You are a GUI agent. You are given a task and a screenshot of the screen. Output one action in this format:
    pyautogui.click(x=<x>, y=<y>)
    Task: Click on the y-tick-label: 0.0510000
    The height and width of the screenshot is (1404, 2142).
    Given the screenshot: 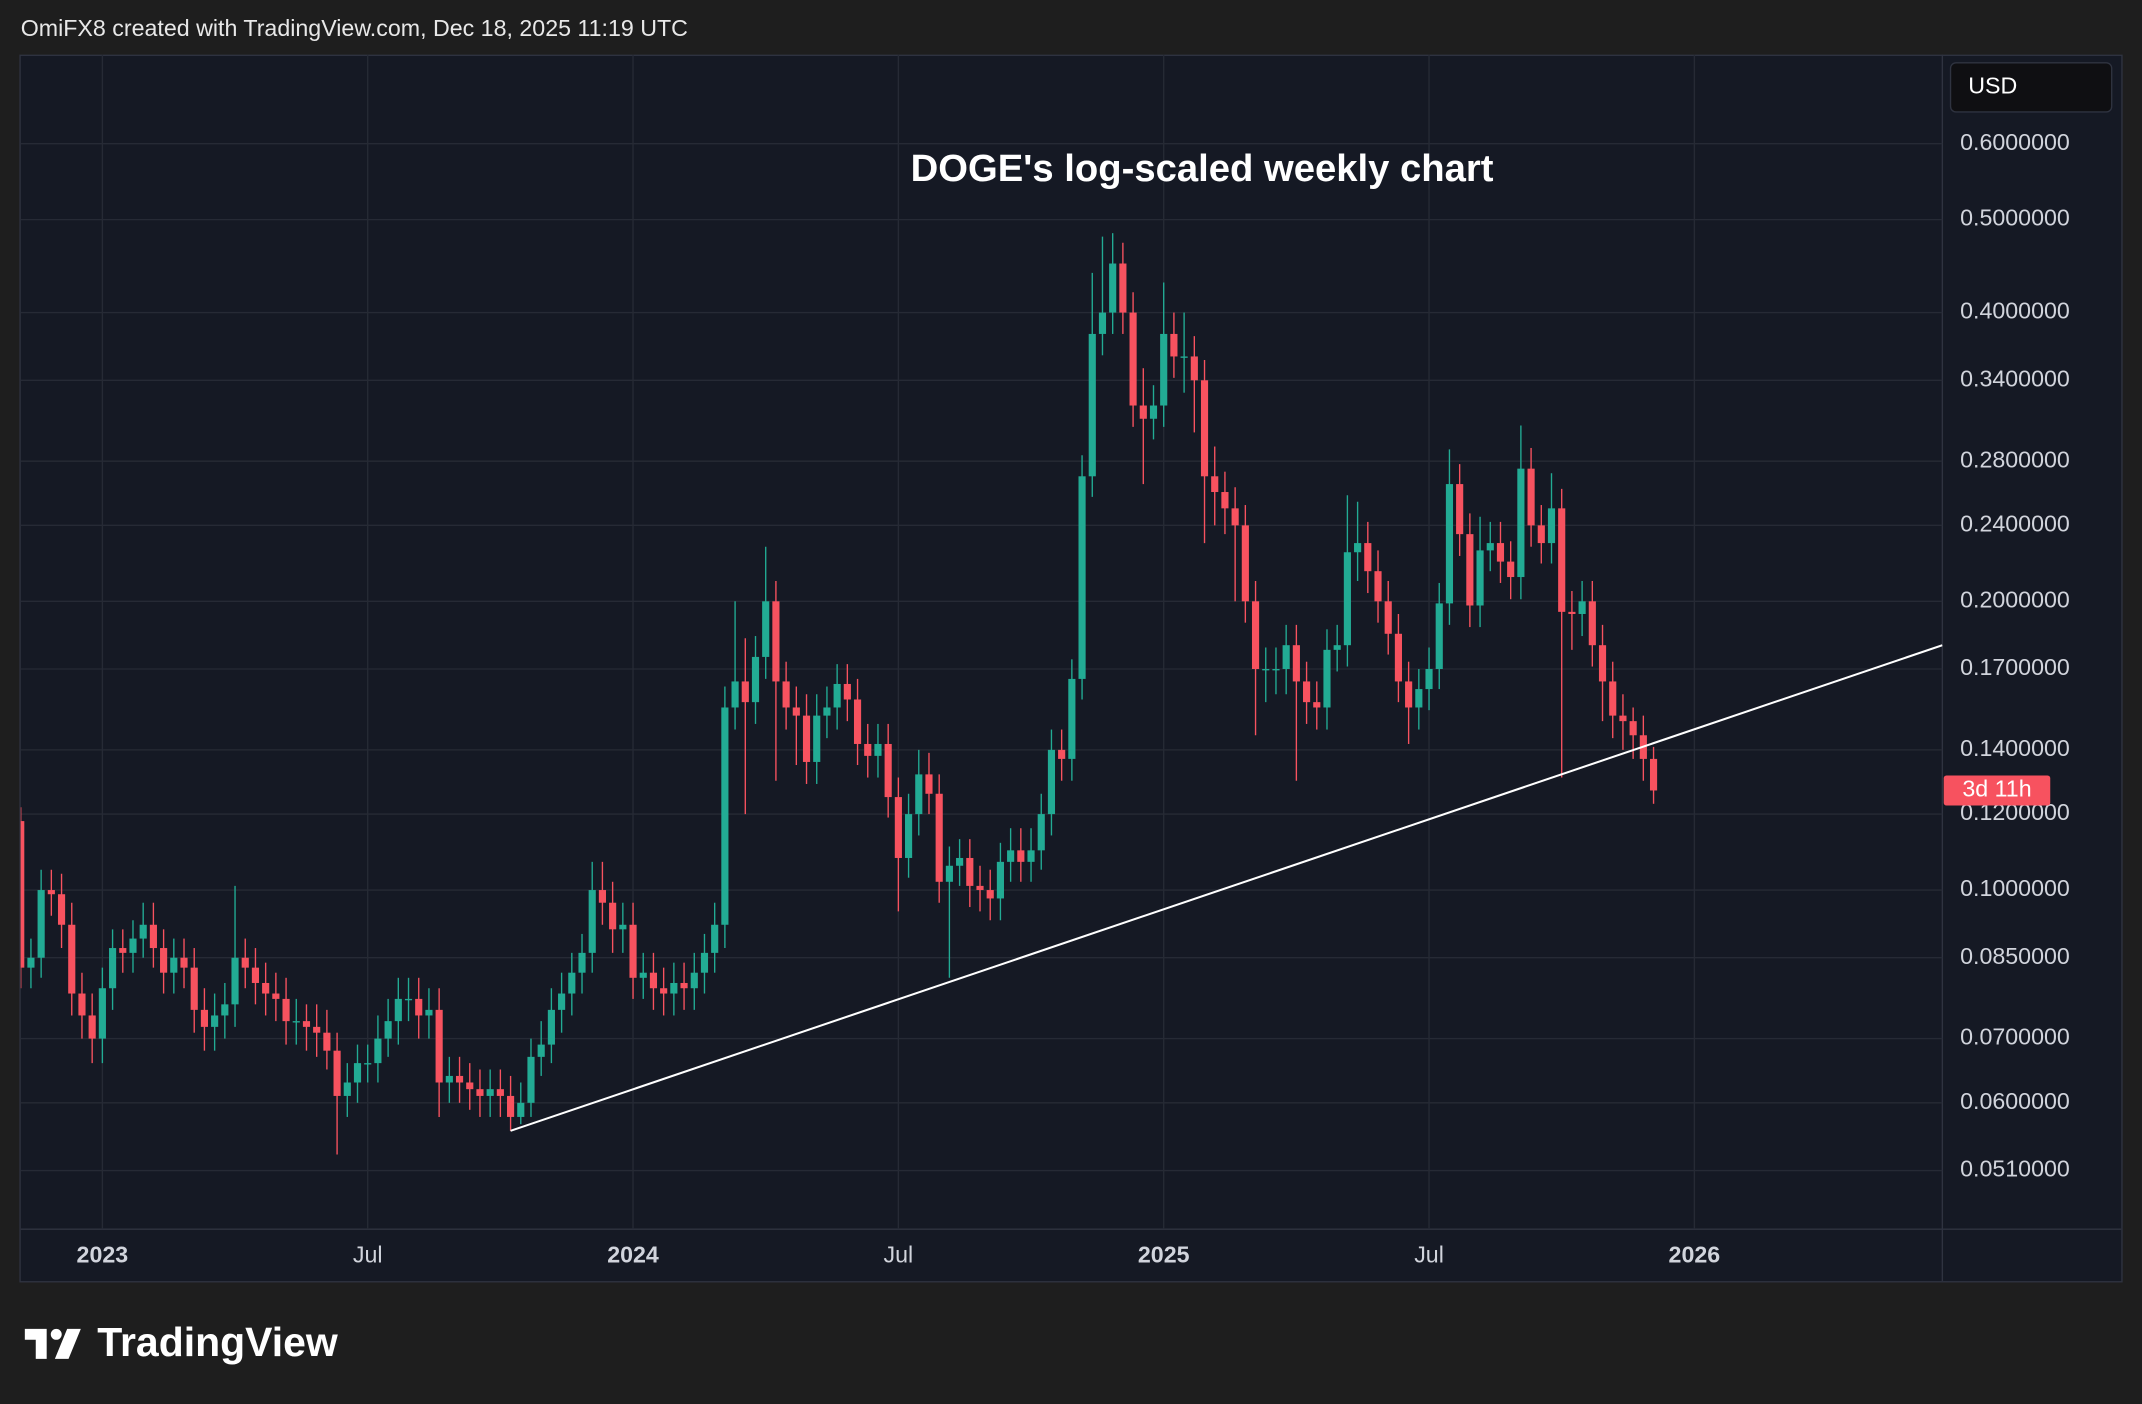 What is the action you would take?
    pyautogui.click(x=2015, y=1169)
    